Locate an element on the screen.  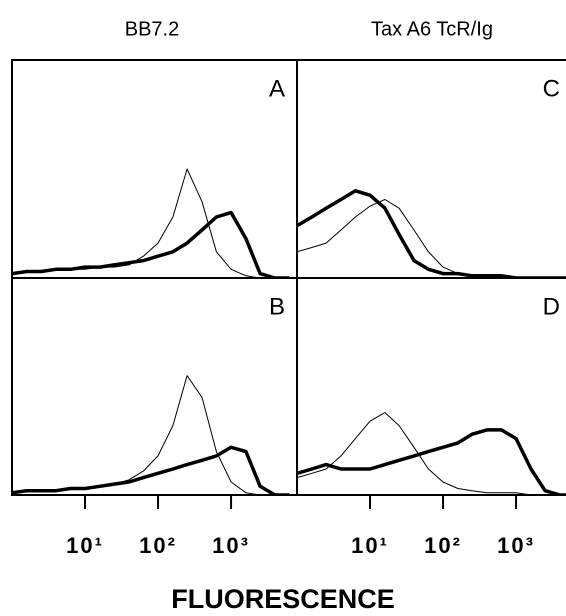
column-title: BB7.2 is located at coordinates (152, 29).